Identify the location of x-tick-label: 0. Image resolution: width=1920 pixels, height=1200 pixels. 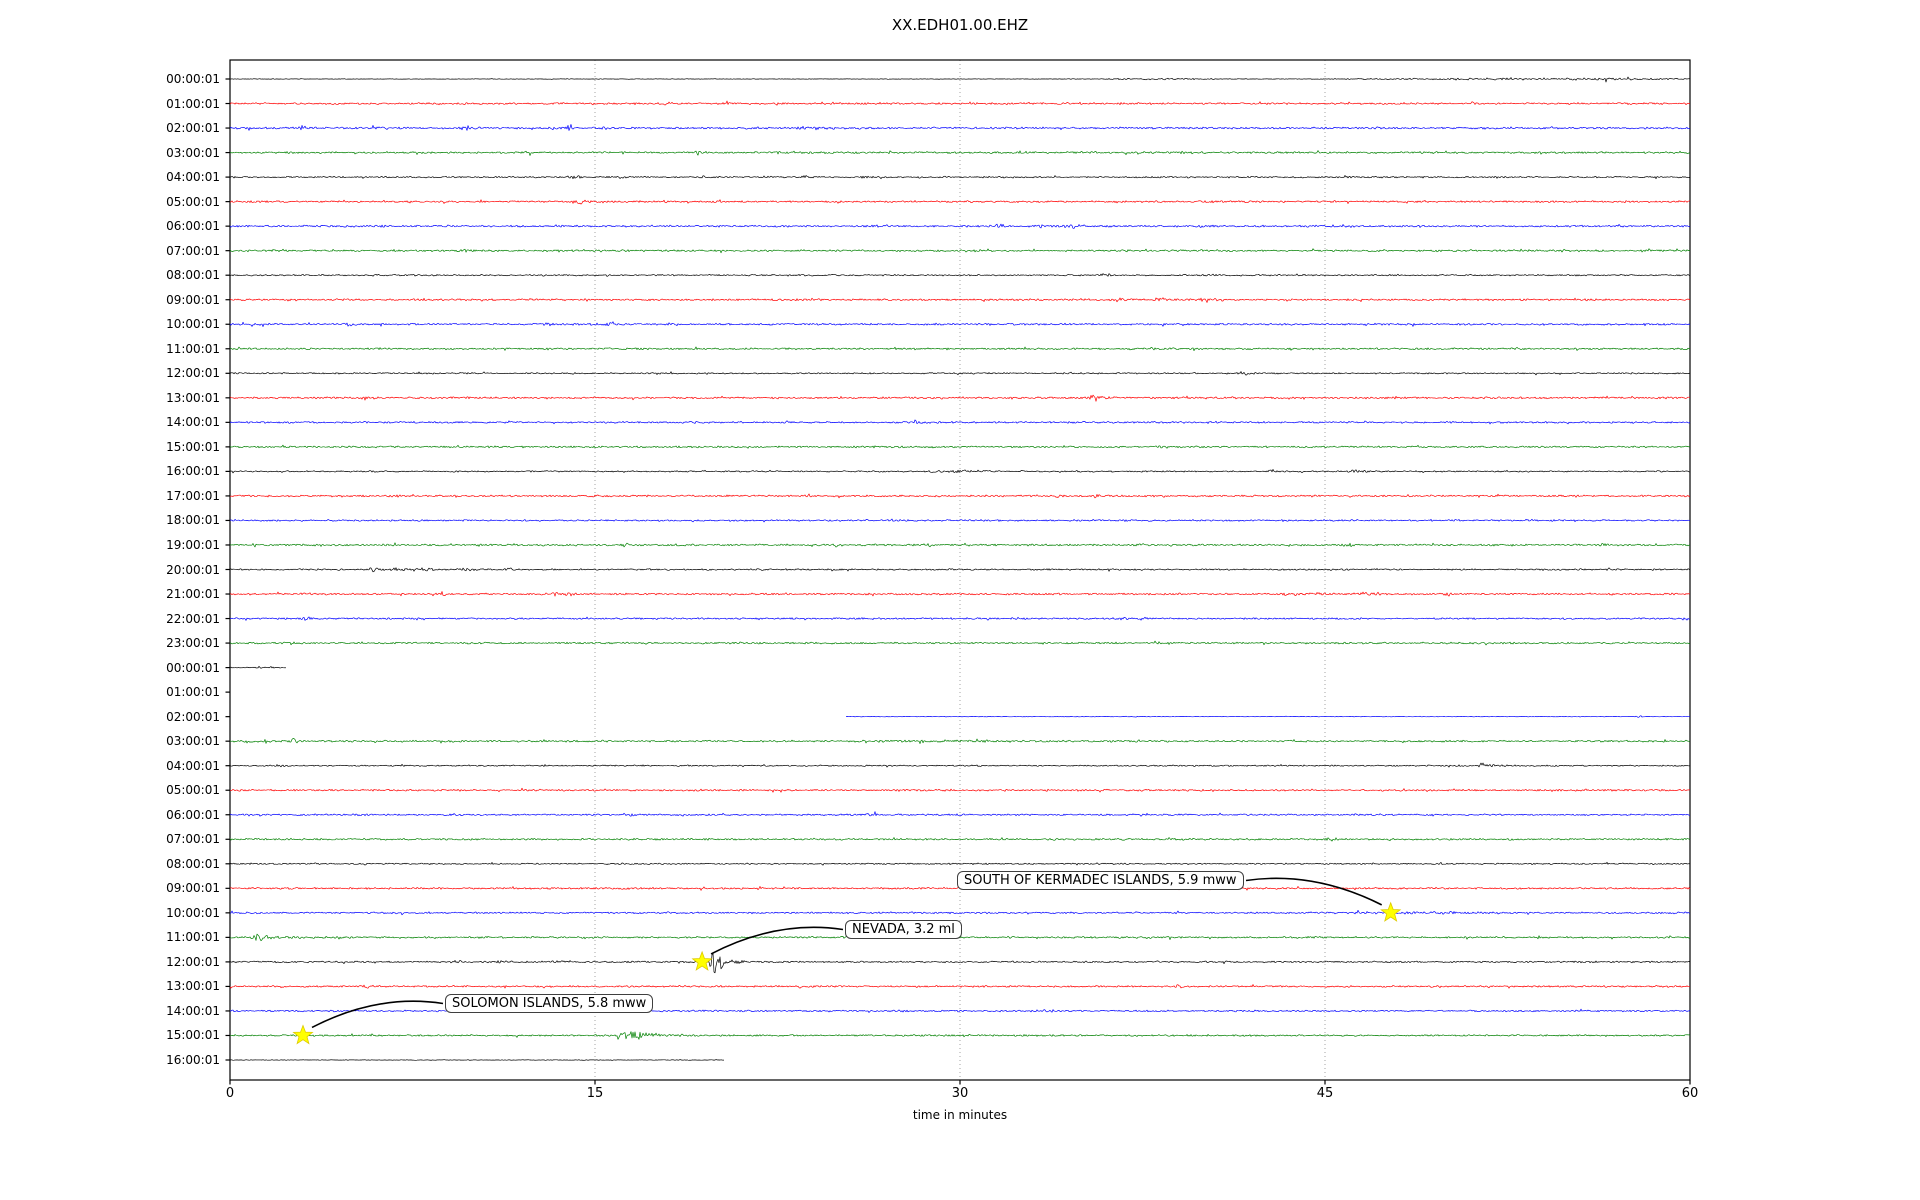
(230, 1093).